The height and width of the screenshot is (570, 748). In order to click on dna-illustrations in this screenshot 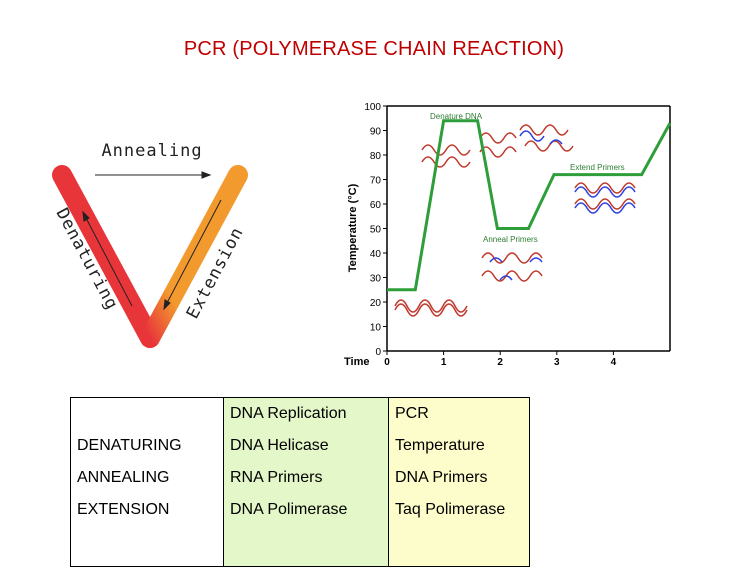, I will do `click(515, 220)`.